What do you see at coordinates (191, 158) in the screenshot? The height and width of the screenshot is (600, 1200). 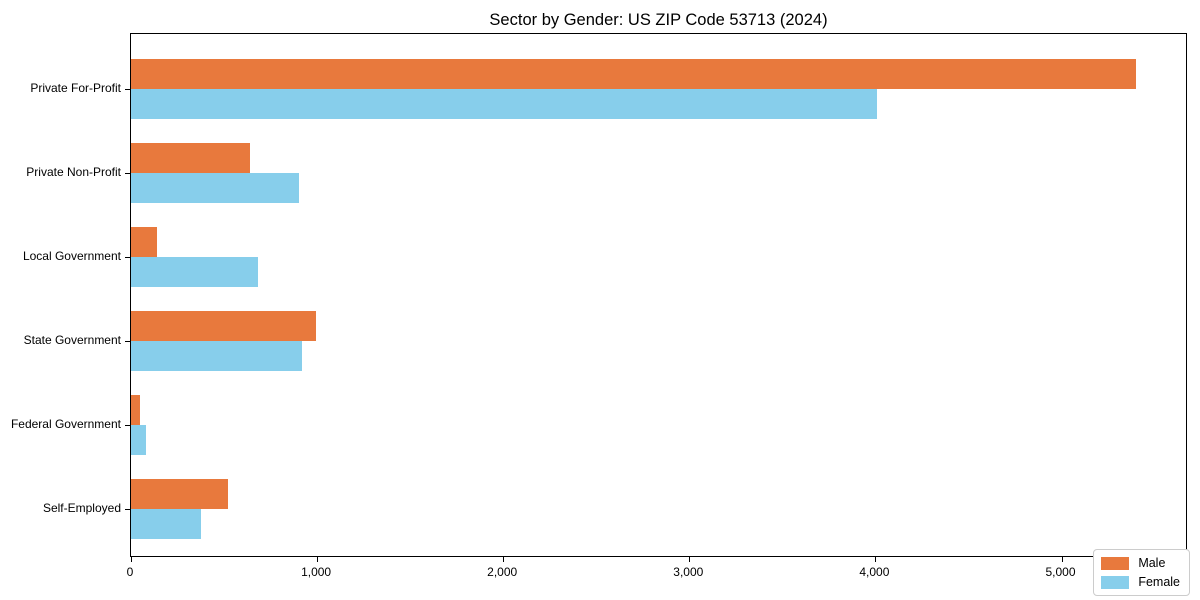 I see `bar-male-private-non-profit` at bounding box center [191, 158].